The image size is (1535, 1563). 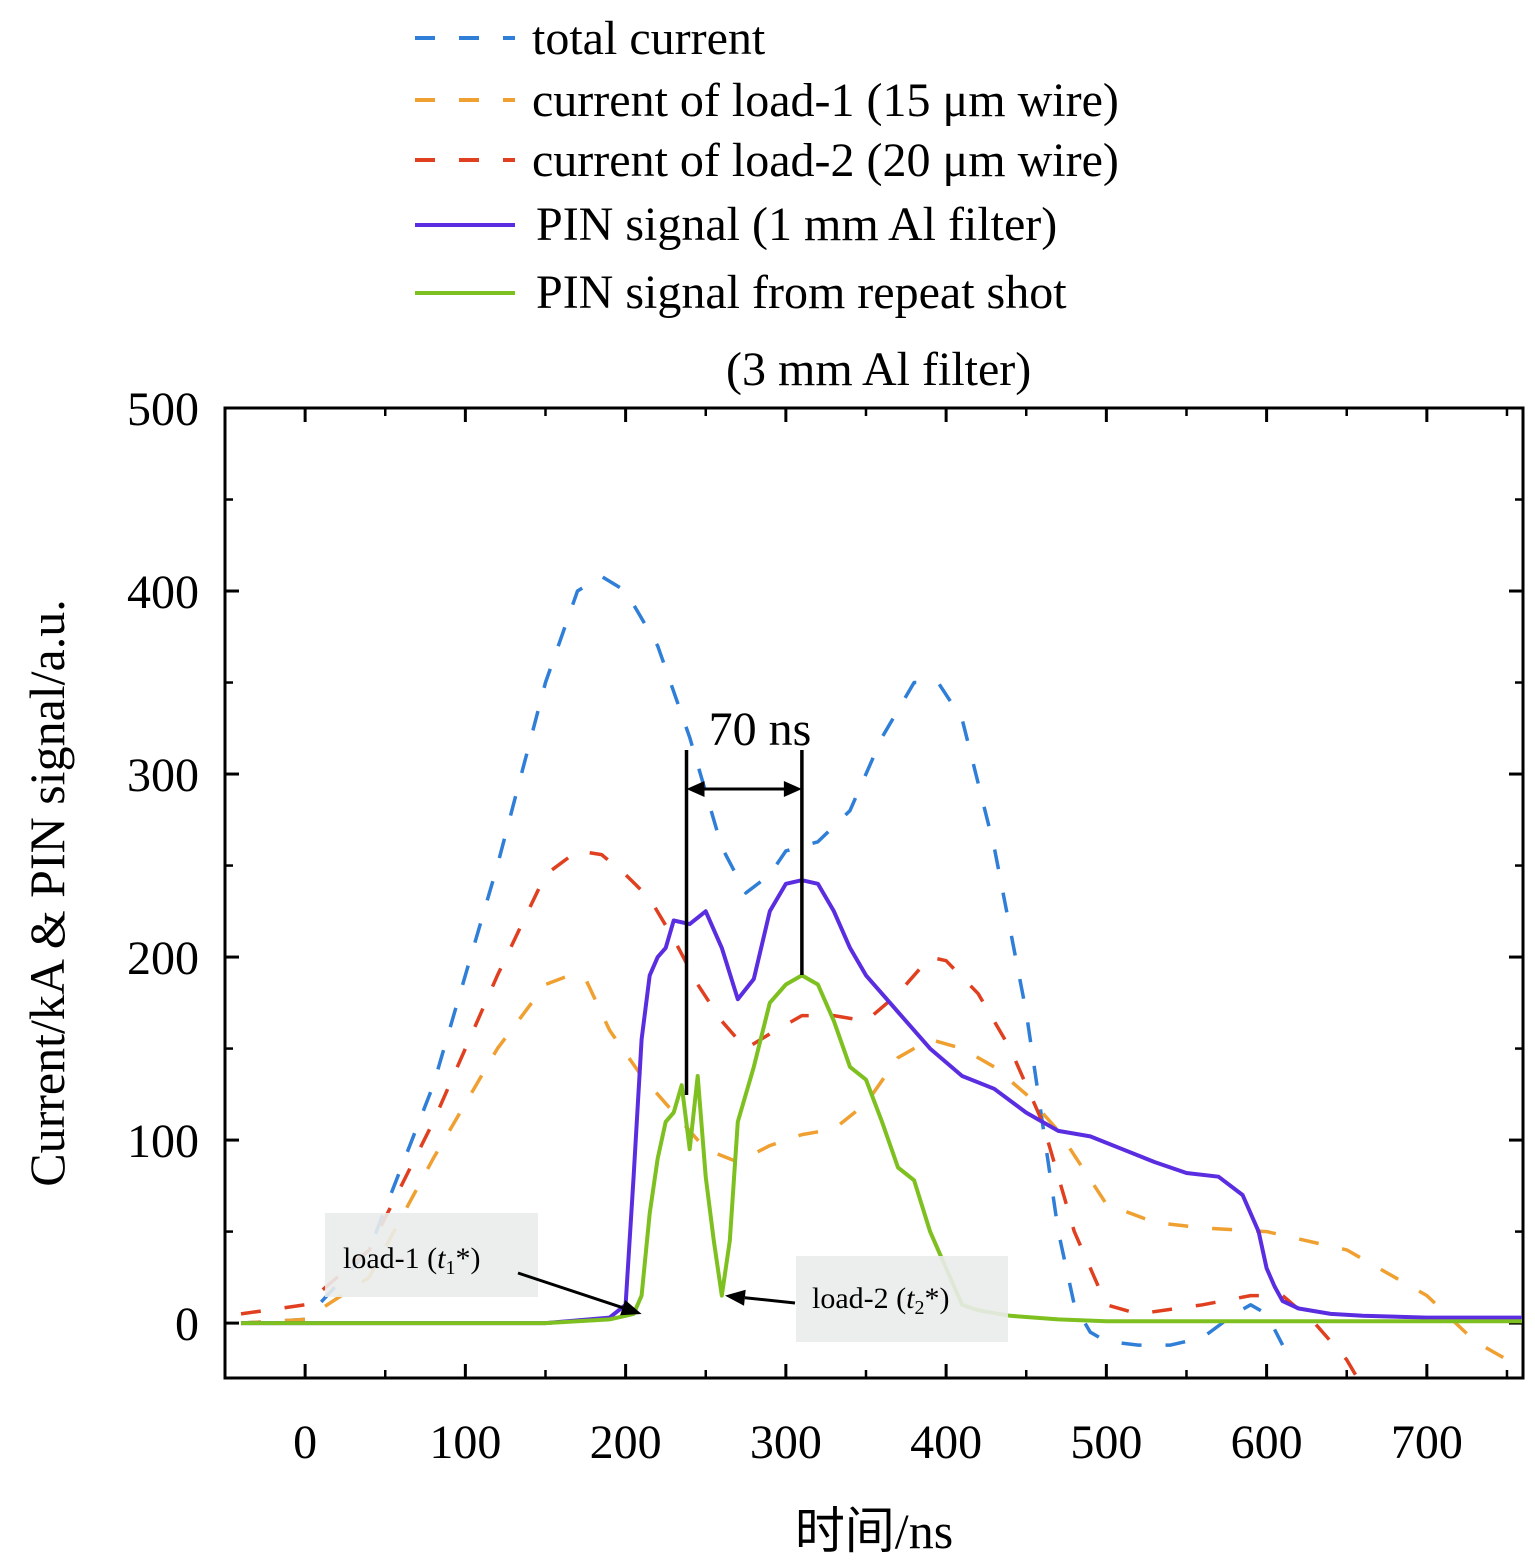 What do you see at coordinates (796, 224) in the screenshot?
I see `legend-label-pin1: PIN signal (1 mm Al filter)` at bounding box center [796, 224].